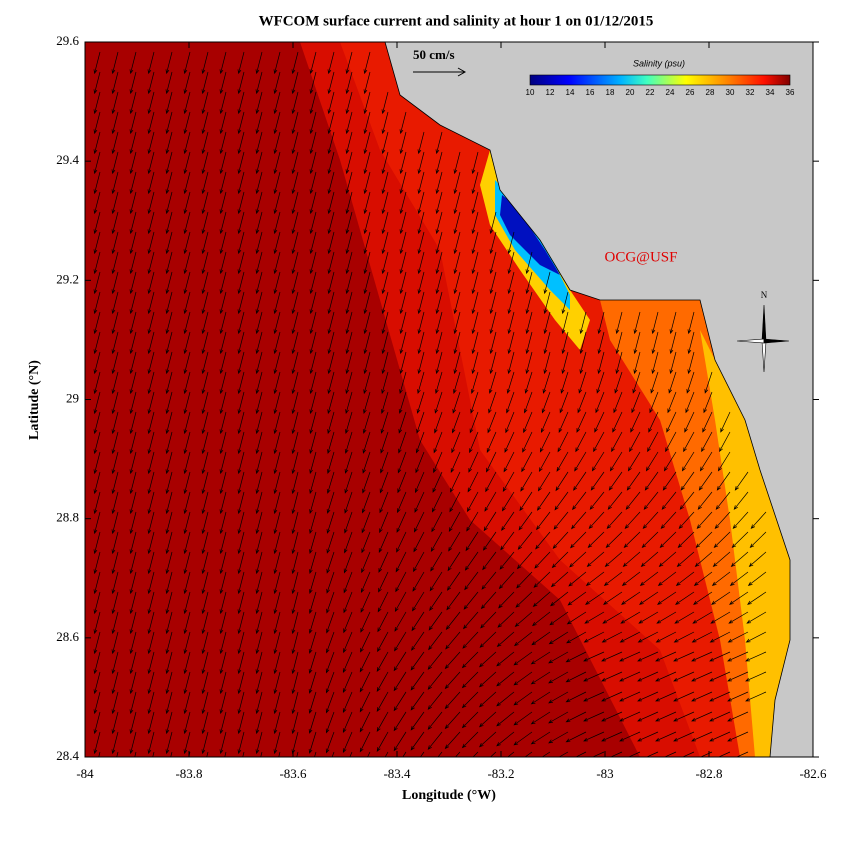 The image size is (857, 842). Describe the element at coordinates (67, 40) in the screenshot. I see `y-tick-label: 29.6` at that location.